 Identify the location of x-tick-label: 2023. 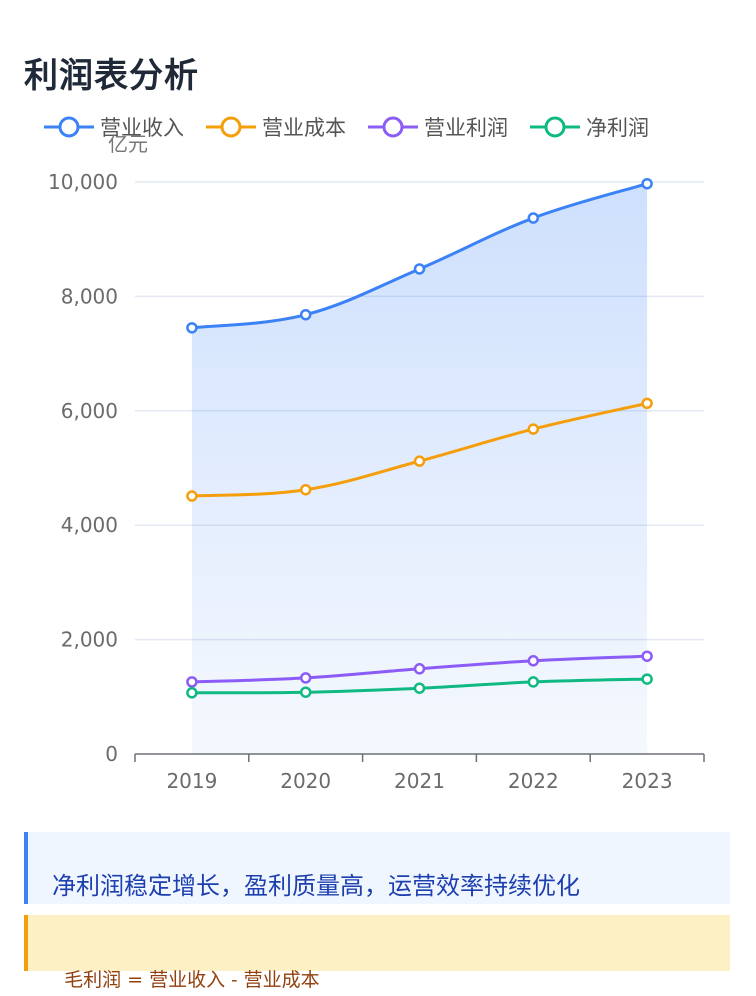
(647, 781).